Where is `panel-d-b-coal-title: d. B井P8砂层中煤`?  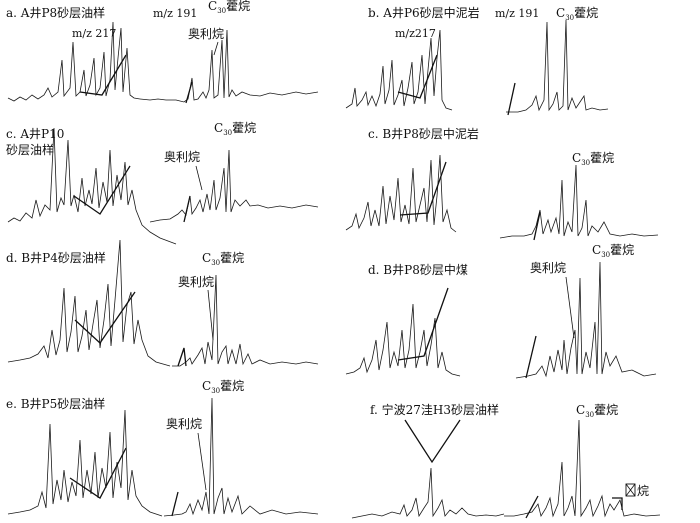
panel-d-b-coal-title: d. B井P8砂层中煤 is located at coordinates (418, 269).